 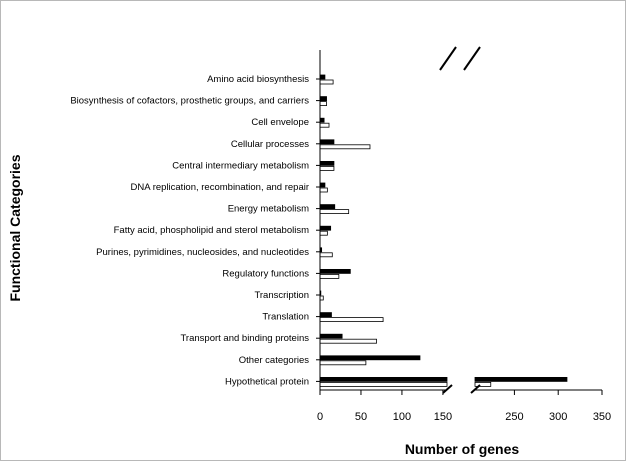 I want to click on x-tick-label: 0, so click(x=320, y=417).